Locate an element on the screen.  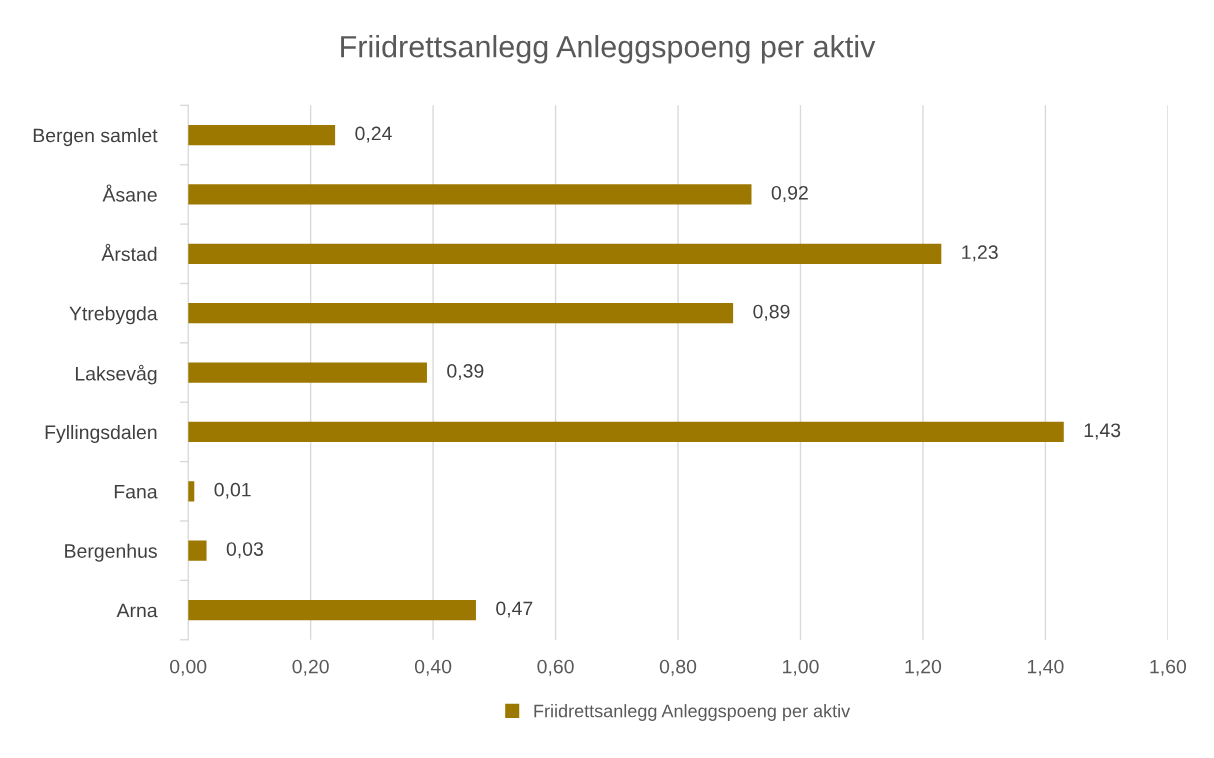
data-label: 0,24 is located at coordinates (373, 134).